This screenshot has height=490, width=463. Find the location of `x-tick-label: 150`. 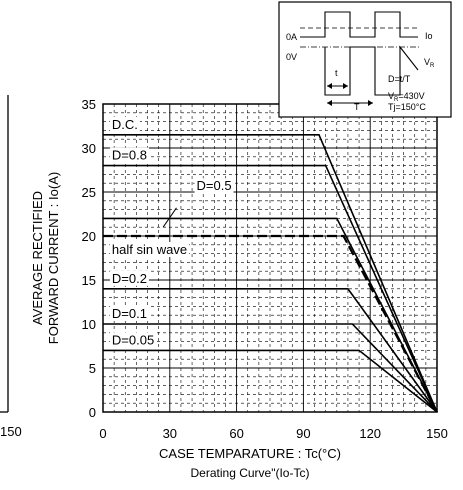

x-tick-label: 150 is located at coordinates (437, 433).